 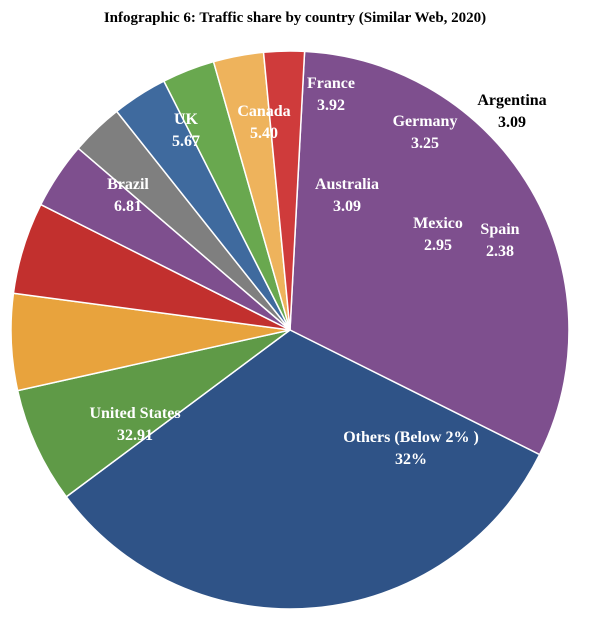 What do you see at coordinates (511, 100) in the screenshot?
I see `slice-label-name: Argentina` at bounding box center [511, 100].